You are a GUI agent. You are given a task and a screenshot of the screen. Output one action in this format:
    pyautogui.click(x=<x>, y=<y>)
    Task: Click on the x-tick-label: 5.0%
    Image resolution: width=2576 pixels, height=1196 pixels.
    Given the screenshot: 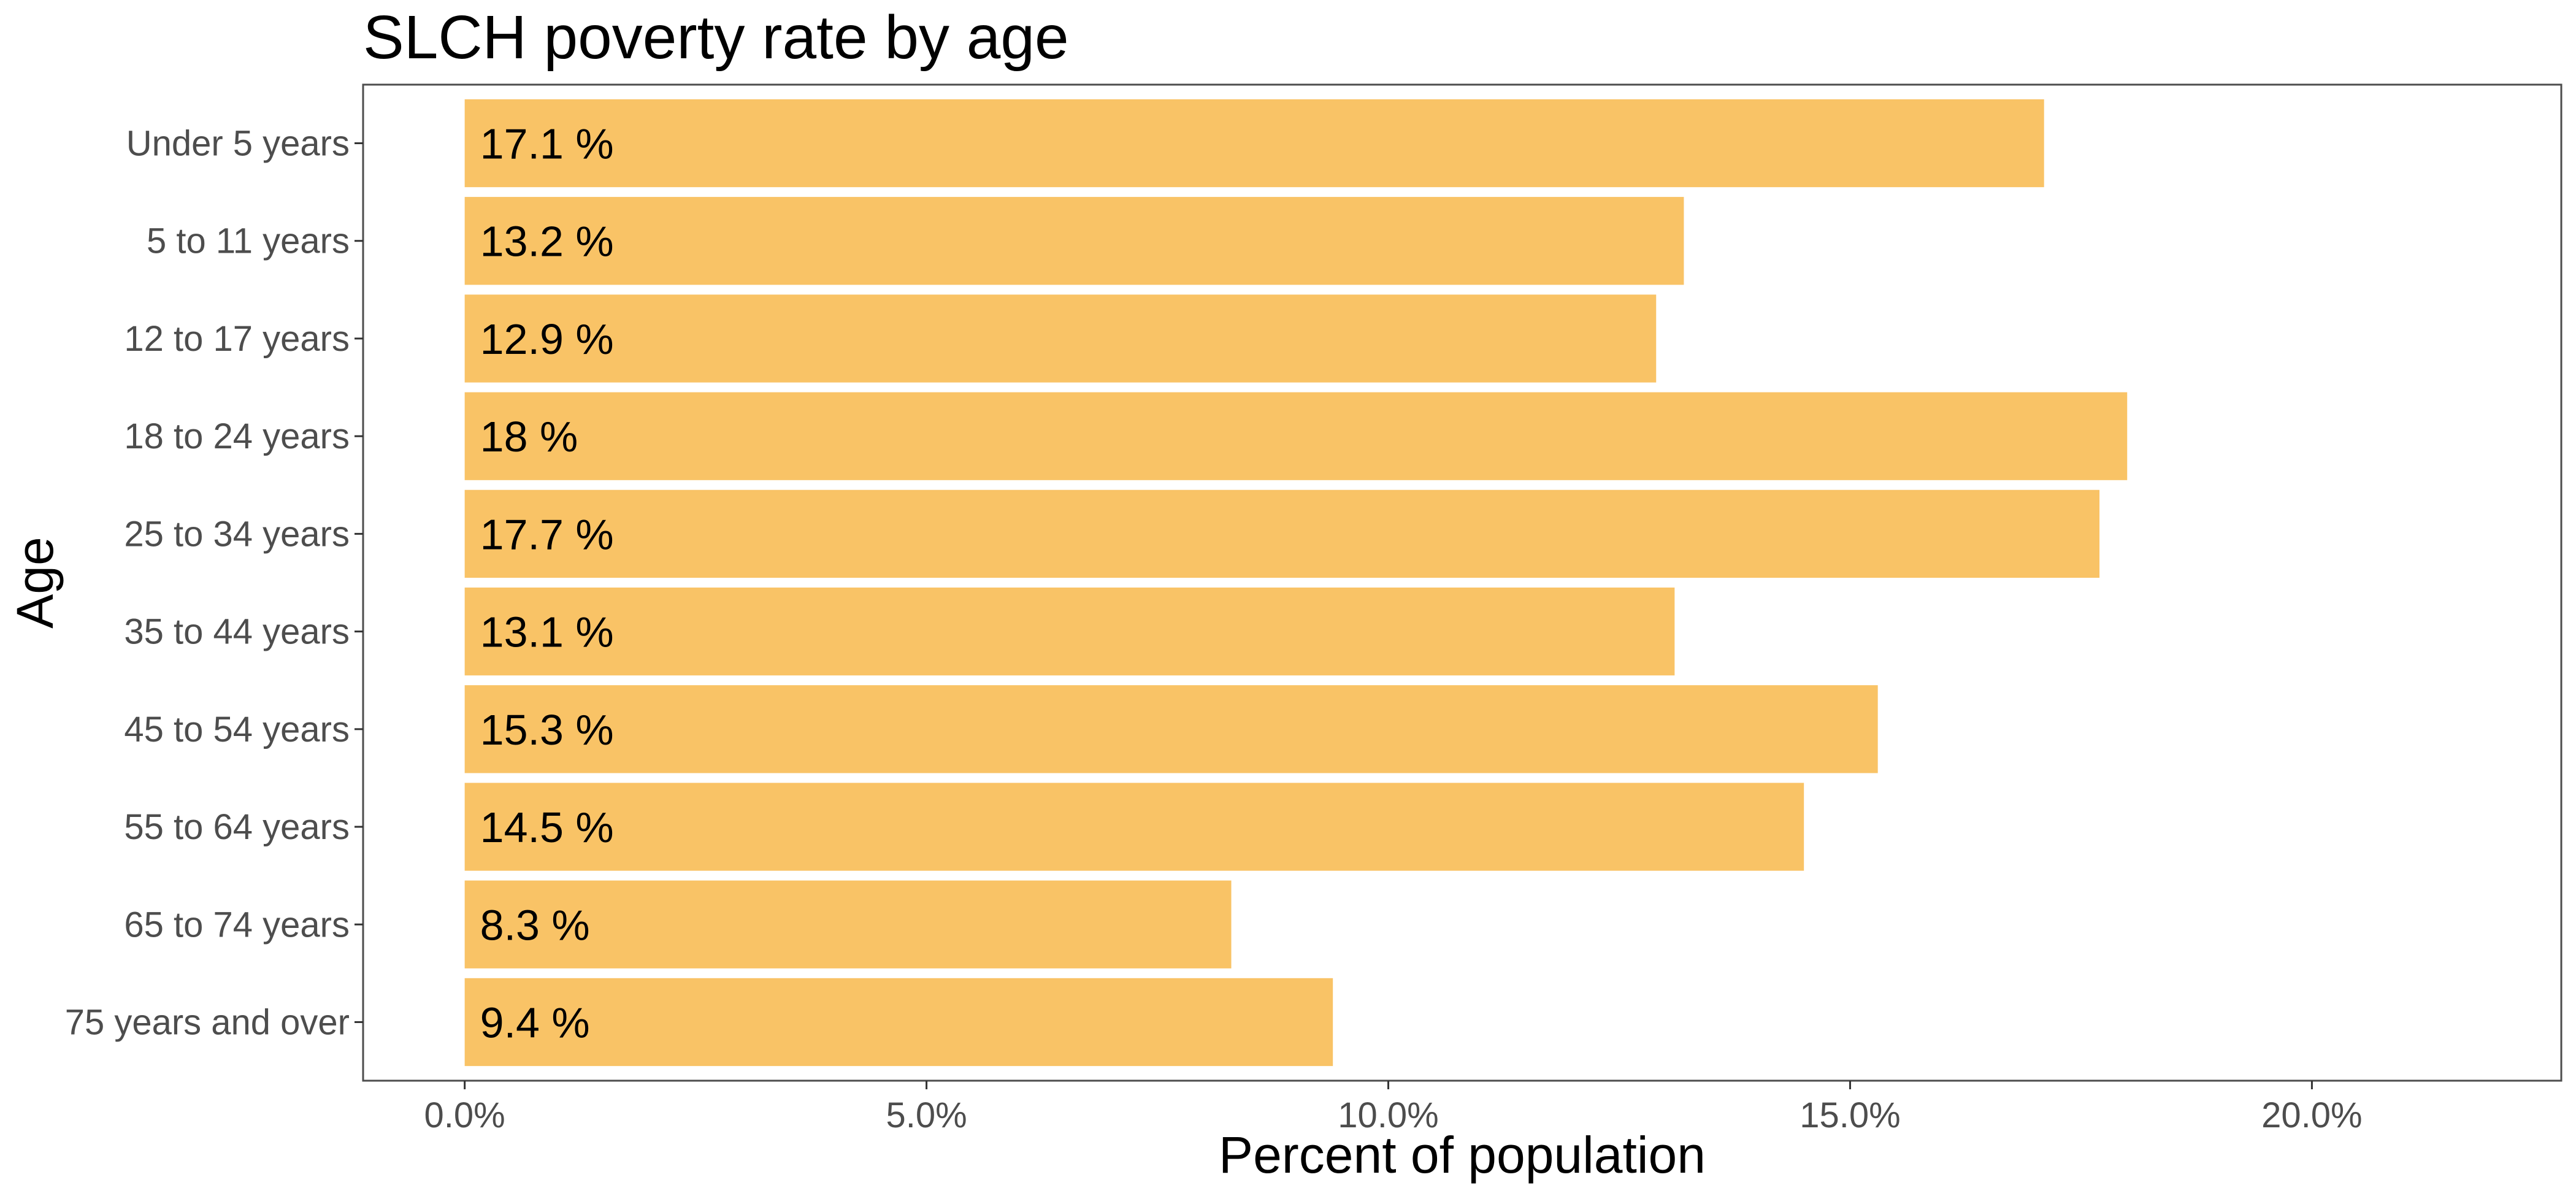 What is the action you would take?
    pyautogui.click(x=926, y=1115)
    